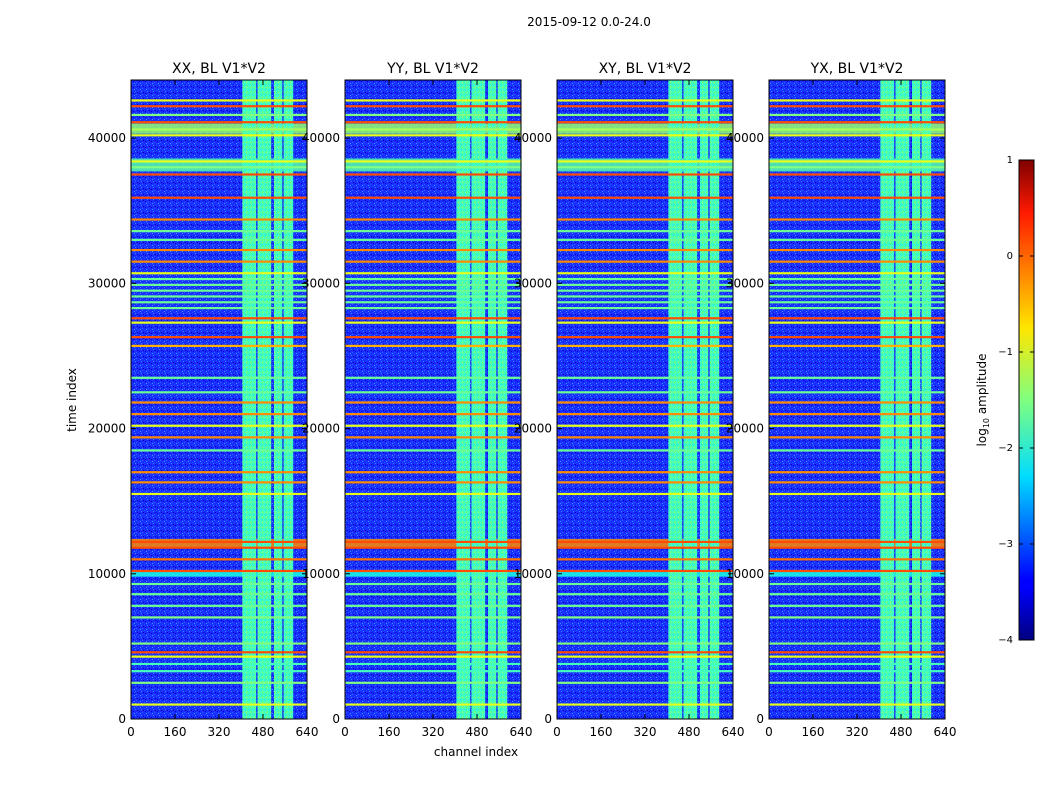  I want to click on panel-title: YX, BL V1*V2, so click(857, 69).